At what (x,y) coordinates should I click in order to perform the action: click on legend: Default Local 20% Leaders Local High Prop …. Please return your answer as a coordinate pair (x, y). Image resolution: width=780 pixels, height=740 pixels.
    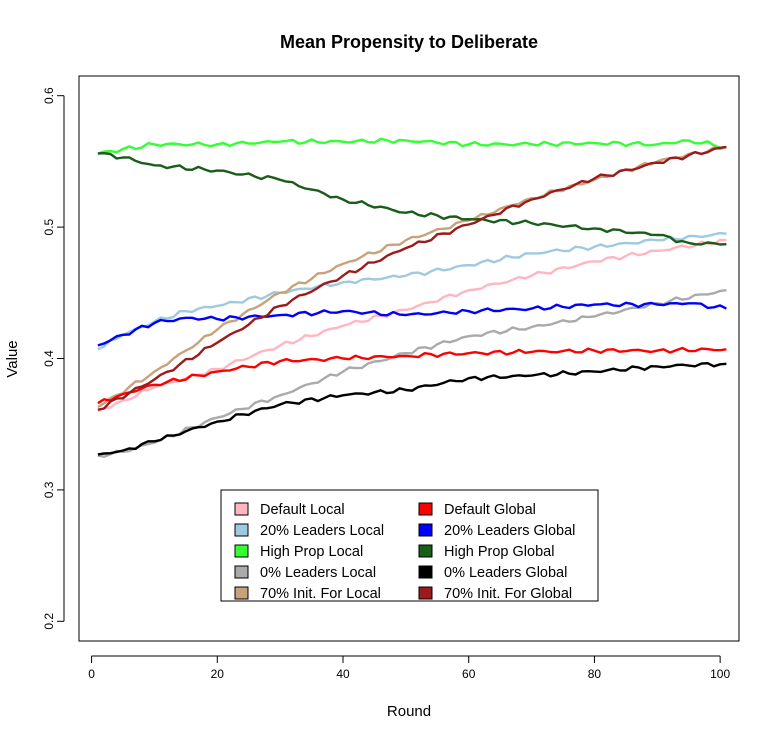
    Looking at the image, I should click on (409, 545).